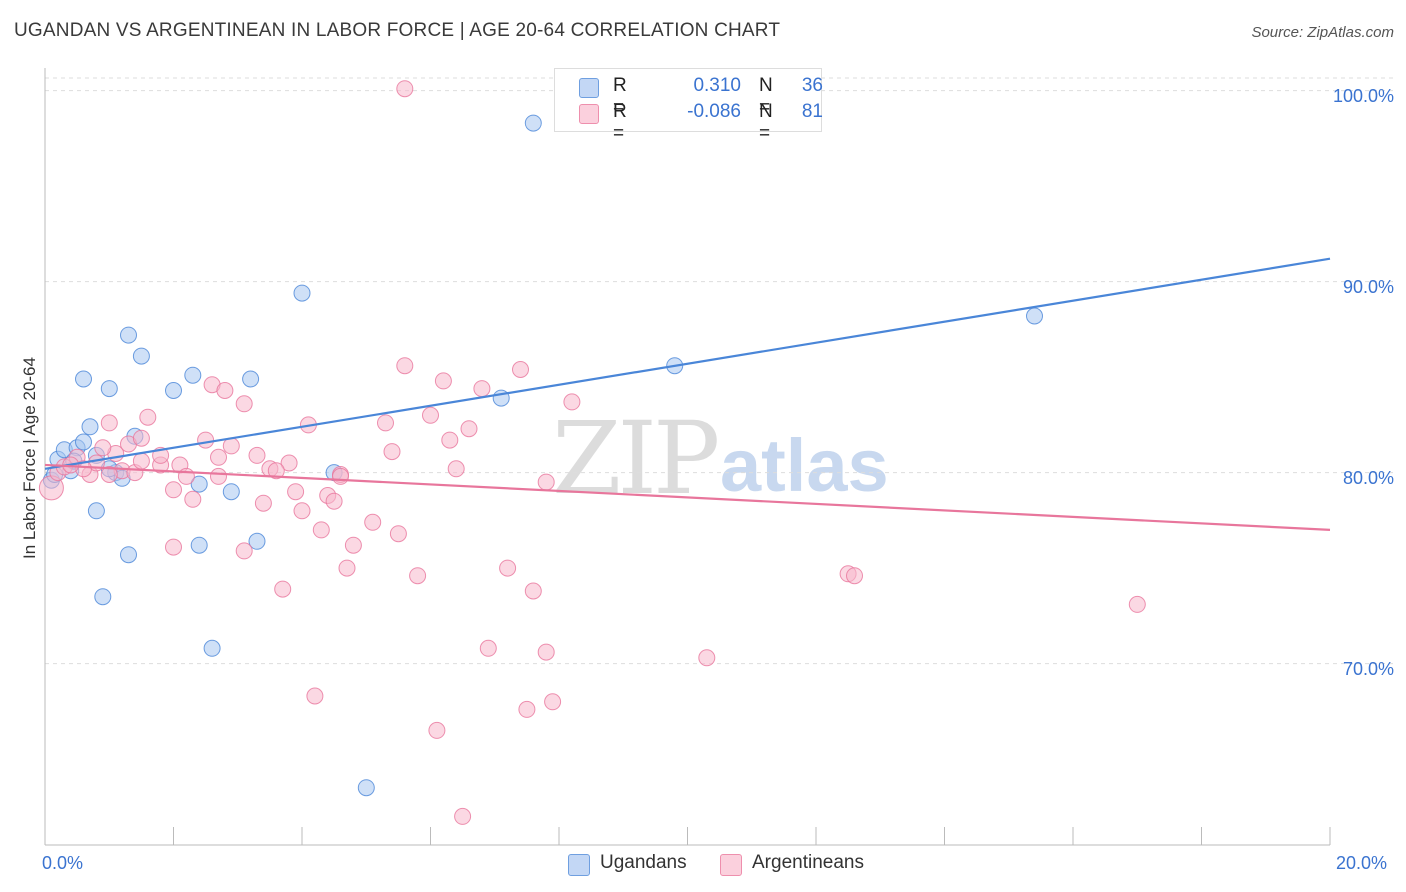 The image size is (1406, 892). Describe the element at coordinates (731, 865) in the screenshot. I see `bottom-legend-swatch-argentineans` at that location.